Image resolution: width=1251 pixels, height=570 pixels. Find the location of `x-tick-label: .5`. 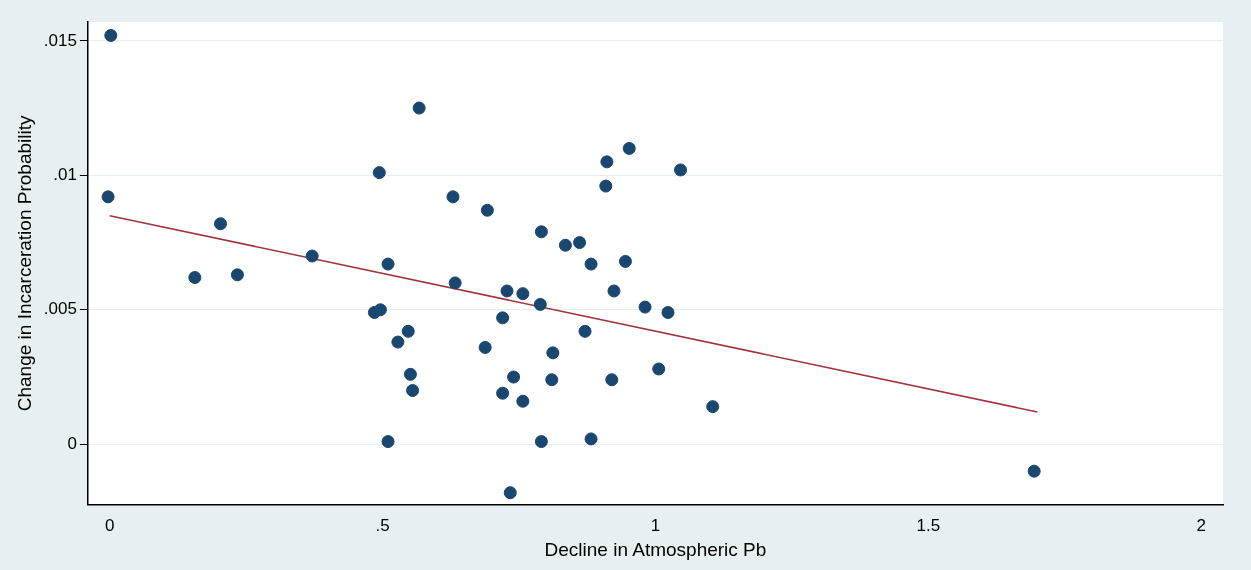

x-tick-label: .5 is located at coordinates (382, 525).